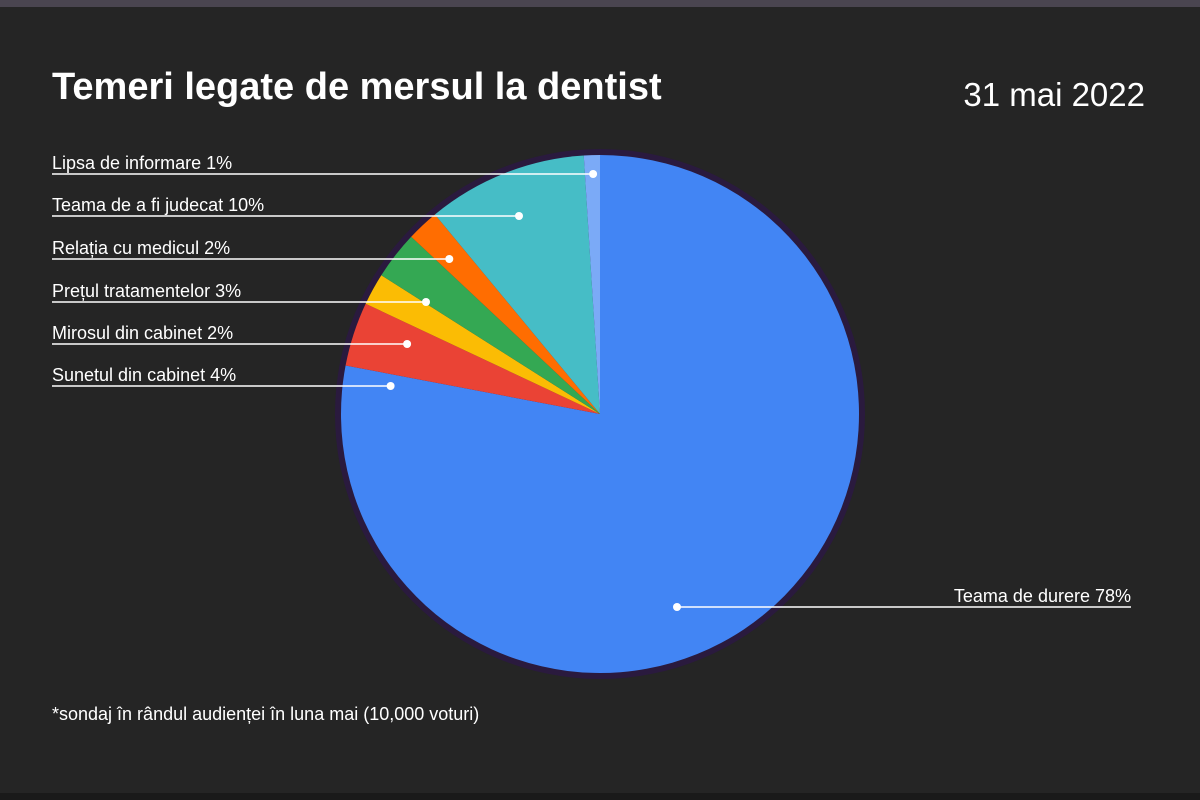 The height and width of the screenshot is (800, 1200). Describe the element at coordinates (146, 291) in the screenshot. I see `slice-label: Prețul tratamentelor 3%` at that location.